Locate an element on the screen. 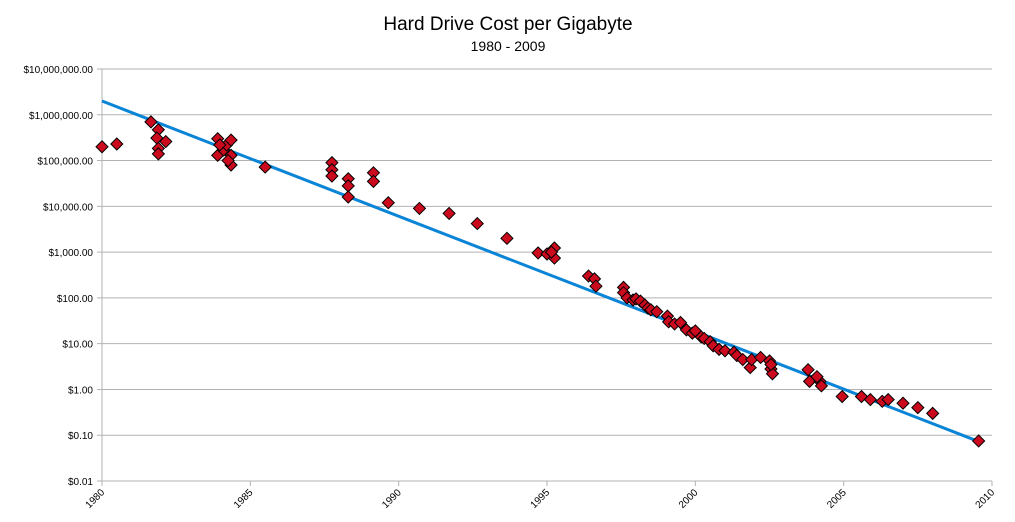  x-axis: 1980 1985 1990 1995 2000 2005 2010 is located at coordinates (541, 499).